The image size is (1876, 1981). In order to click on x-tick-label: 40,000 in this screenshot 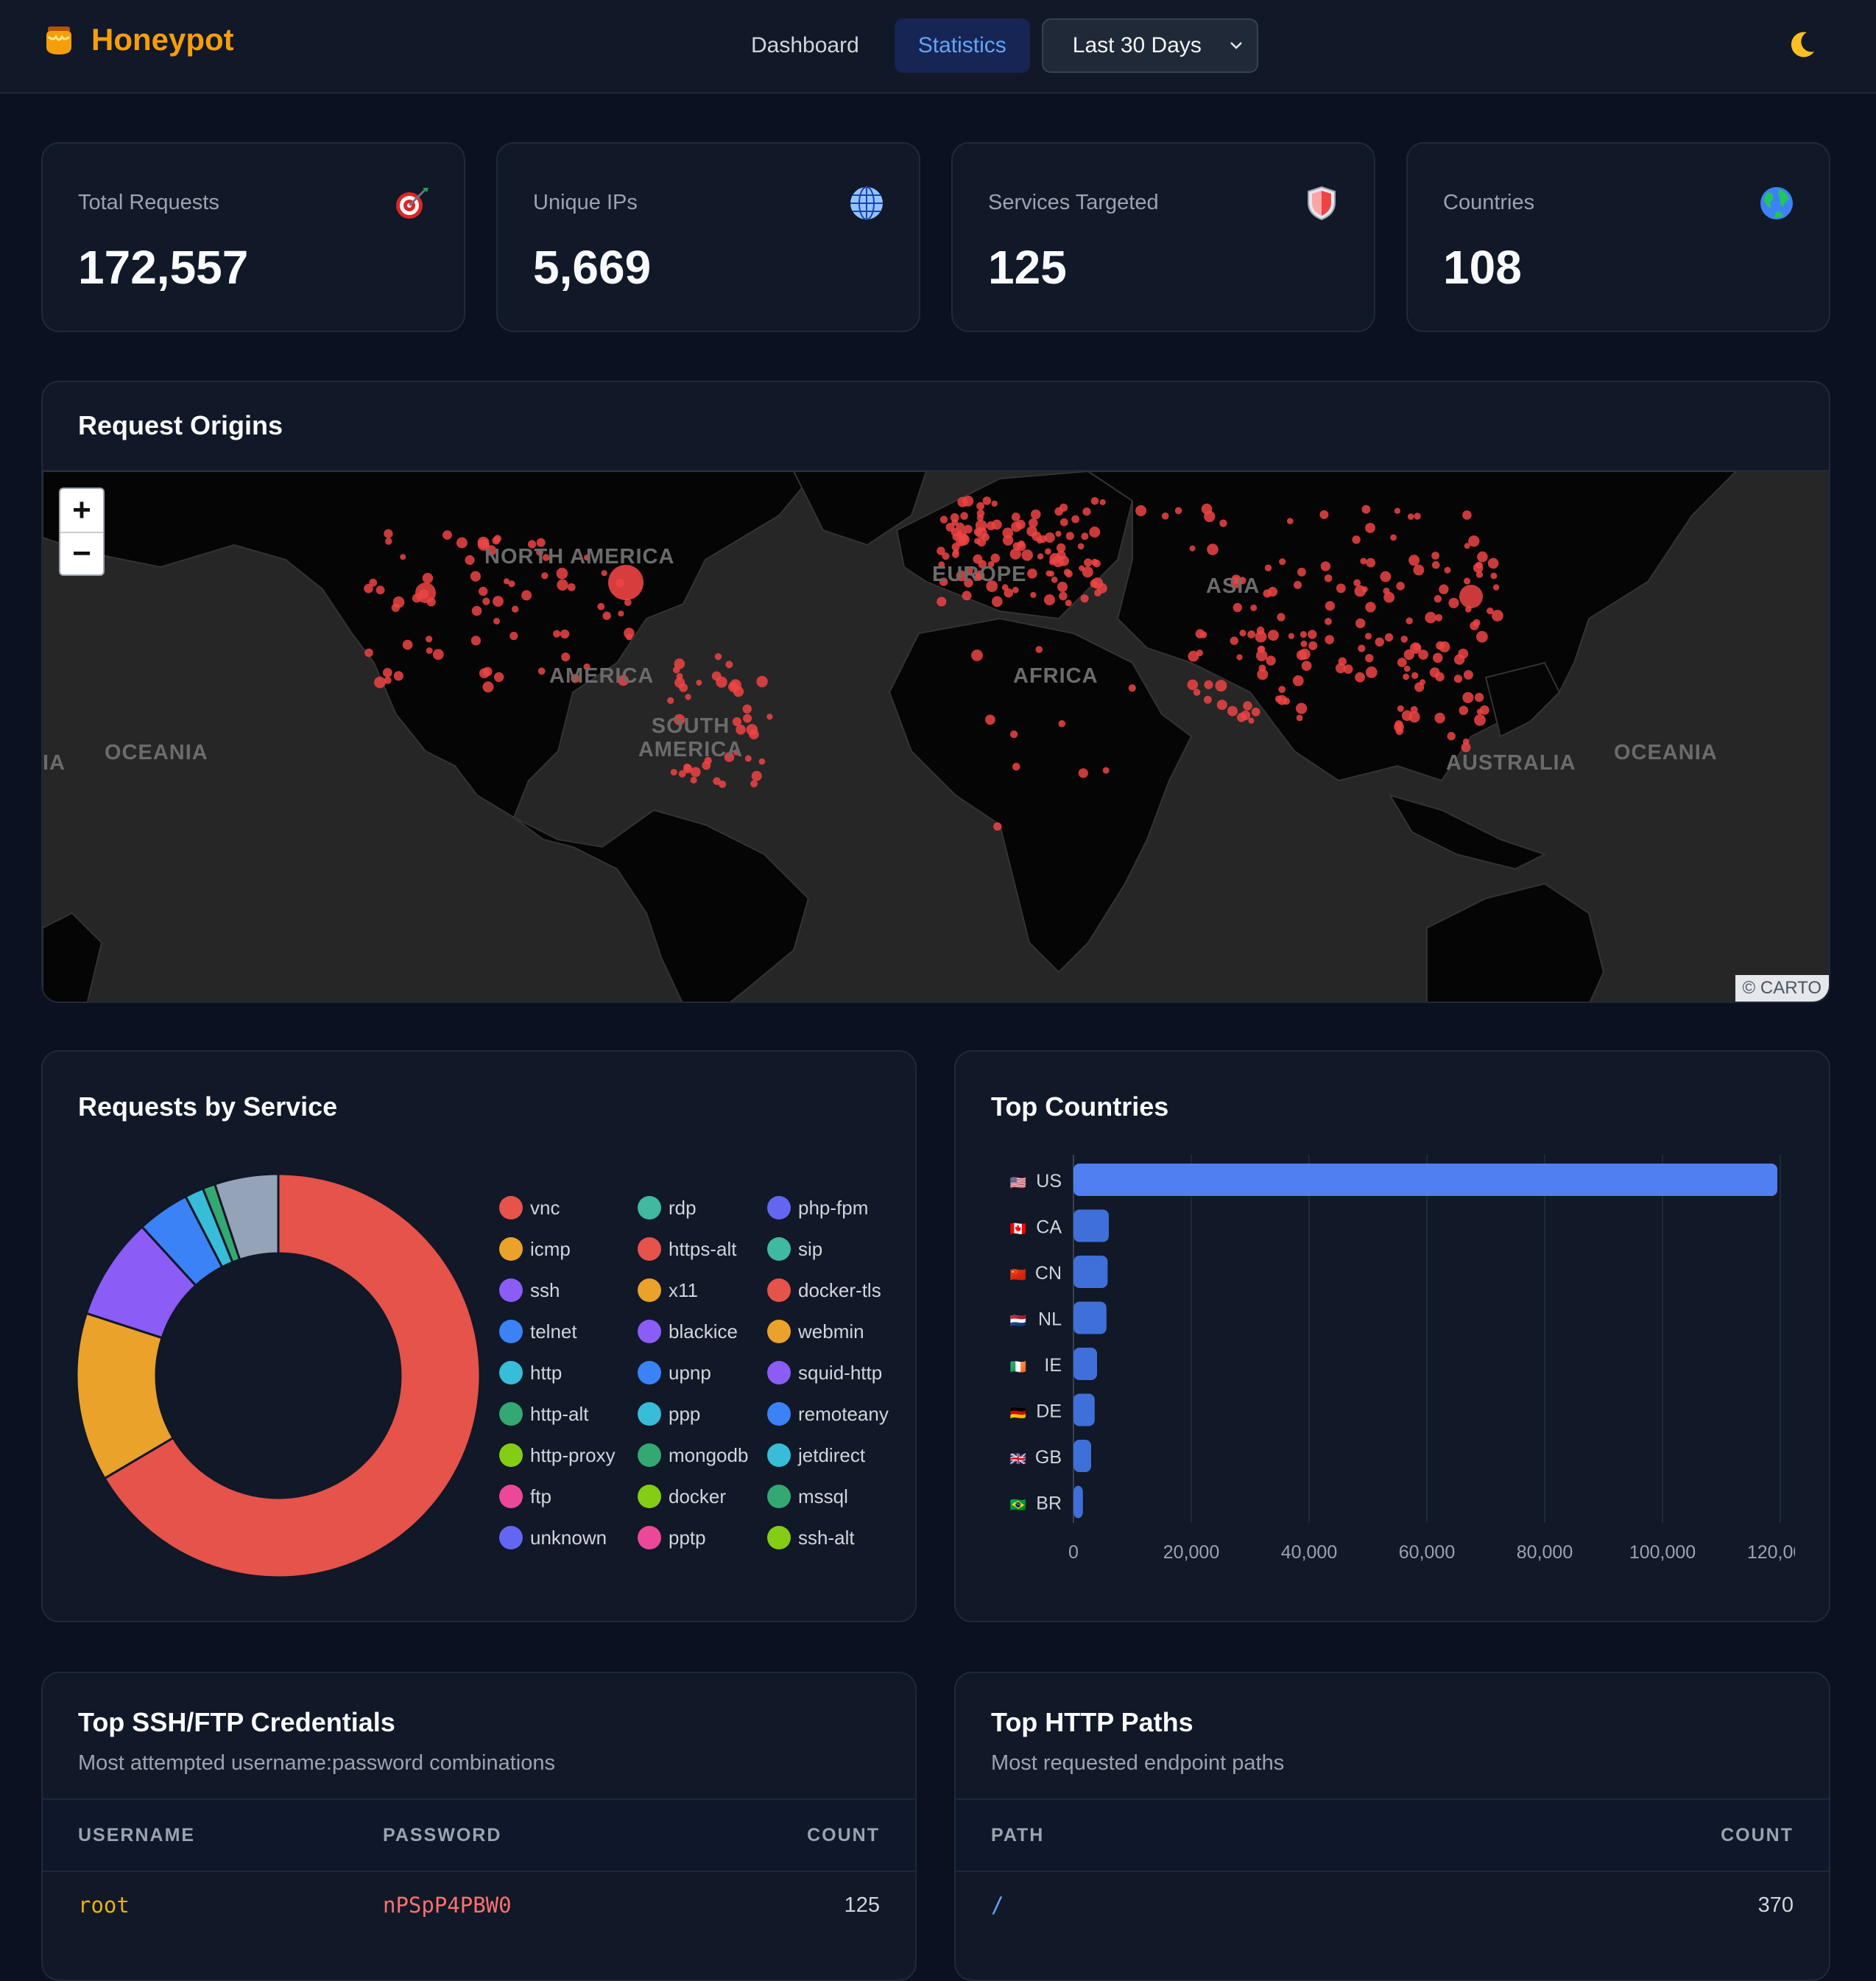, I will do `click(1309, 1552)`.